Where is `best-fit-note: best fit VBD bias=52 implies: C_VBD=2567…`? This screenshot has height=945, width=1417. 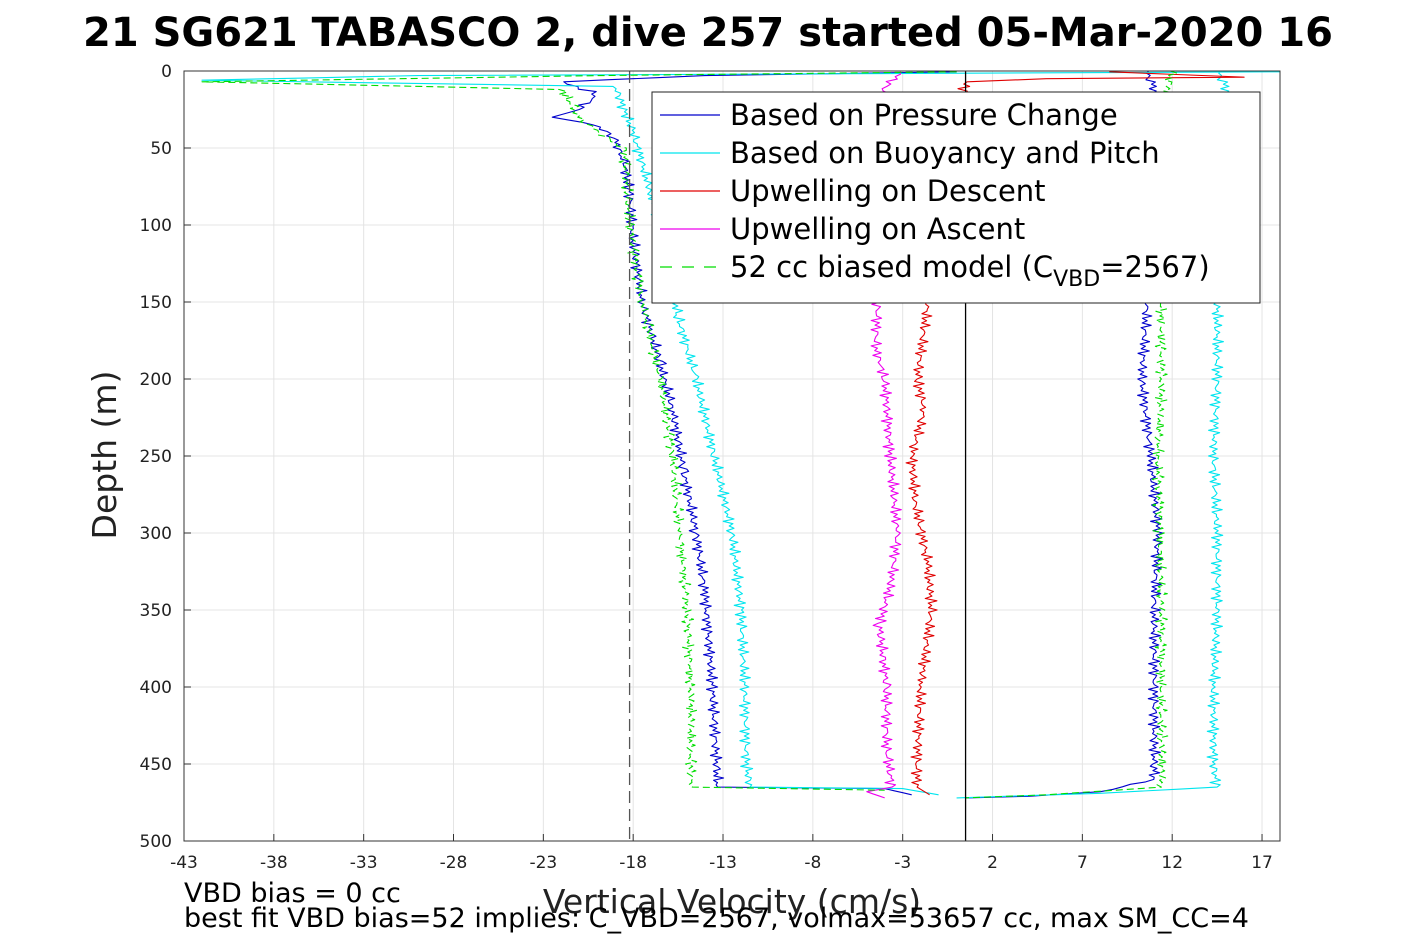 best-fit-note: best fit VBD bias=52 implies: C_VBD=2567… is located at coordinates (716, 918).